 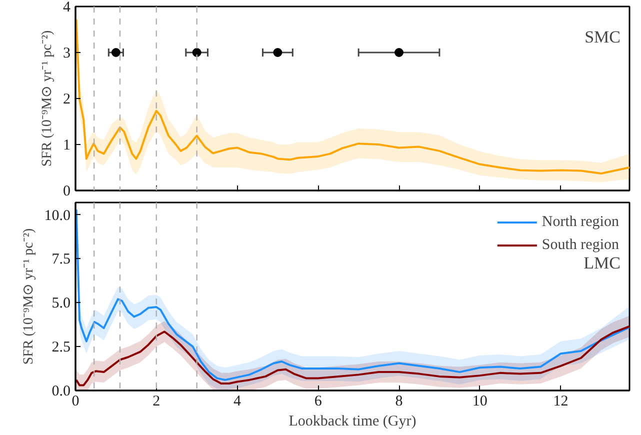 What do you see at coordinates (602, 263) in the screenshot?
I see `annotation: LMC` at bounding box center [602, 263].